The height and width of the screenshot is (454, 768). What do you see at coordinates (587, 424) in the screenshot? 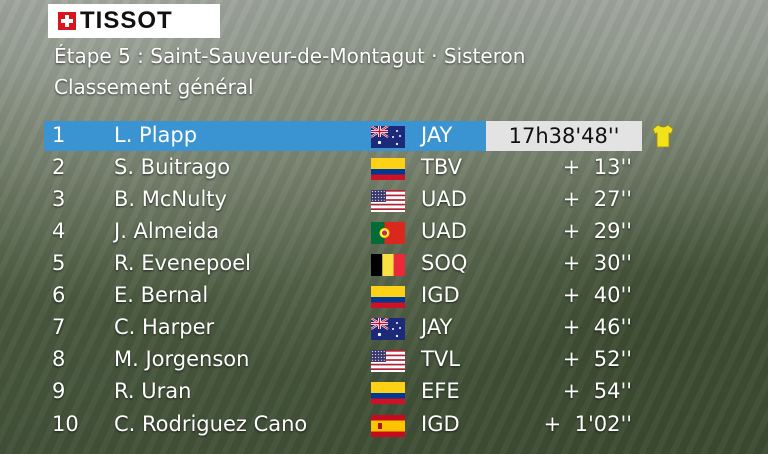
I see `time-gap: + 1'02''` at bounding box center [587, 424].